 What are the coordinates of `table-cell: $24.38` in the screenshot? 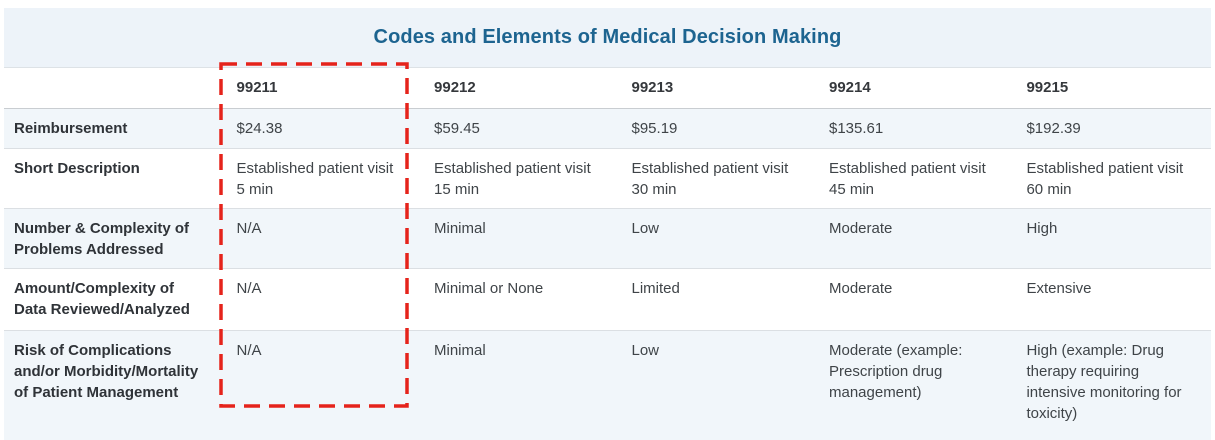 It's located at (322, 128).